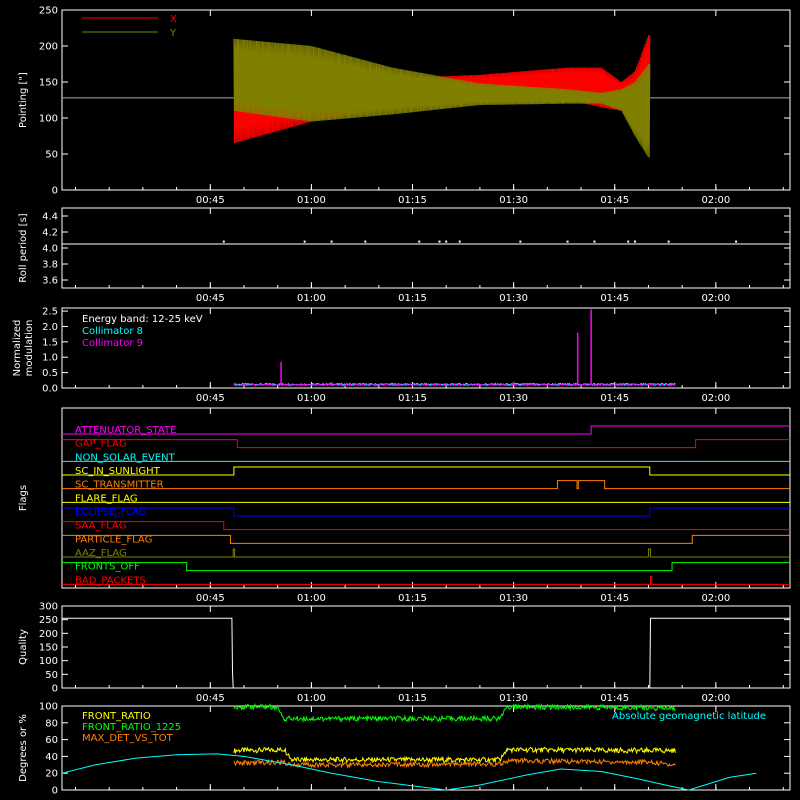 This screenshot has height=800, width=800. Describe the element at coordinates (48, 634) in the screenshot. I see `y-tick-label: 200` at that location.